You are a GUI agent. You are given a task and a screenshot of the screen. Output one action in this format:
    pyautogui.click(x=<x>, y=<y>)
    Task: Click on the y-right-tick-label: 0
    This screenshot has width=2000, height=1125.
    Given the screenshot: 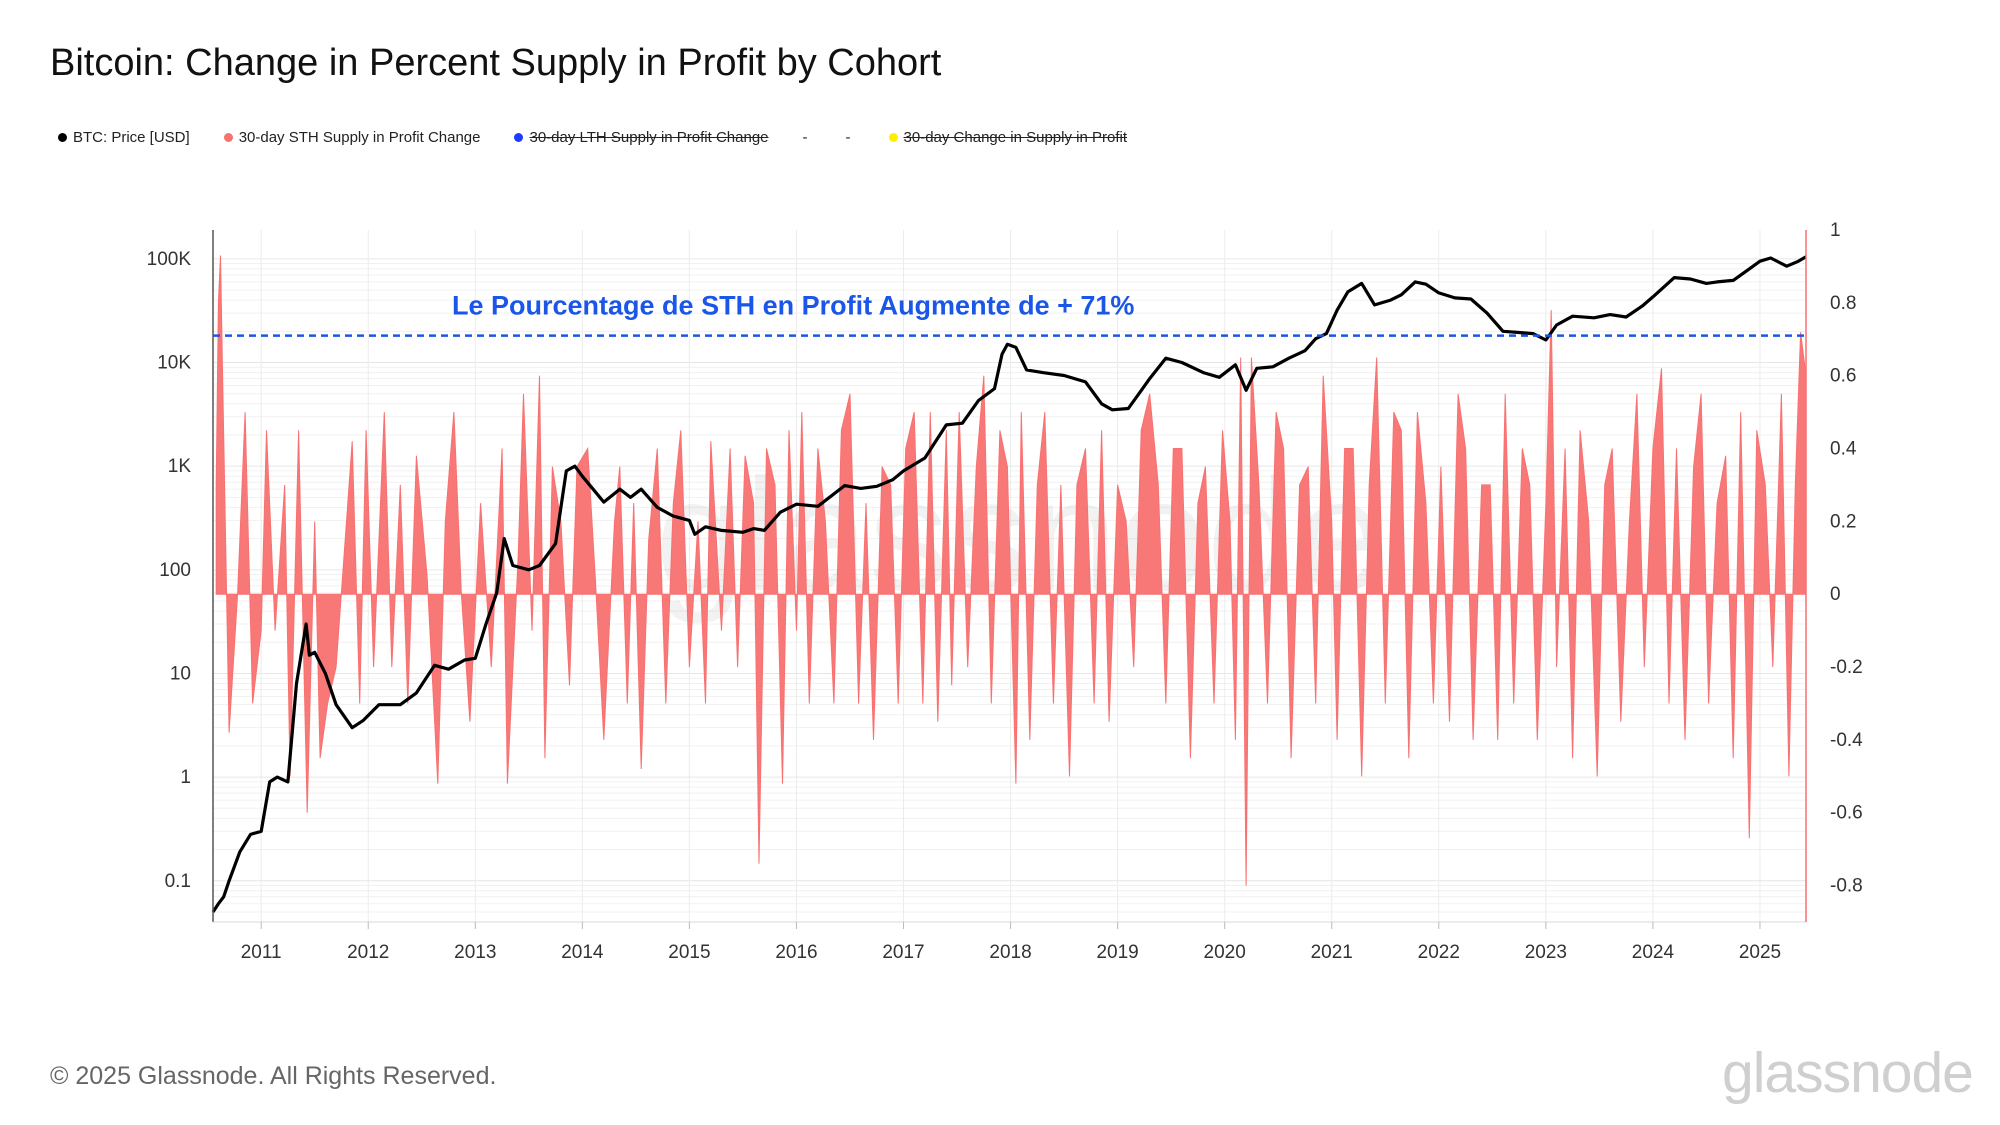 What is the action you would take?
    pyautogui.click(x=1835, y=594)
    